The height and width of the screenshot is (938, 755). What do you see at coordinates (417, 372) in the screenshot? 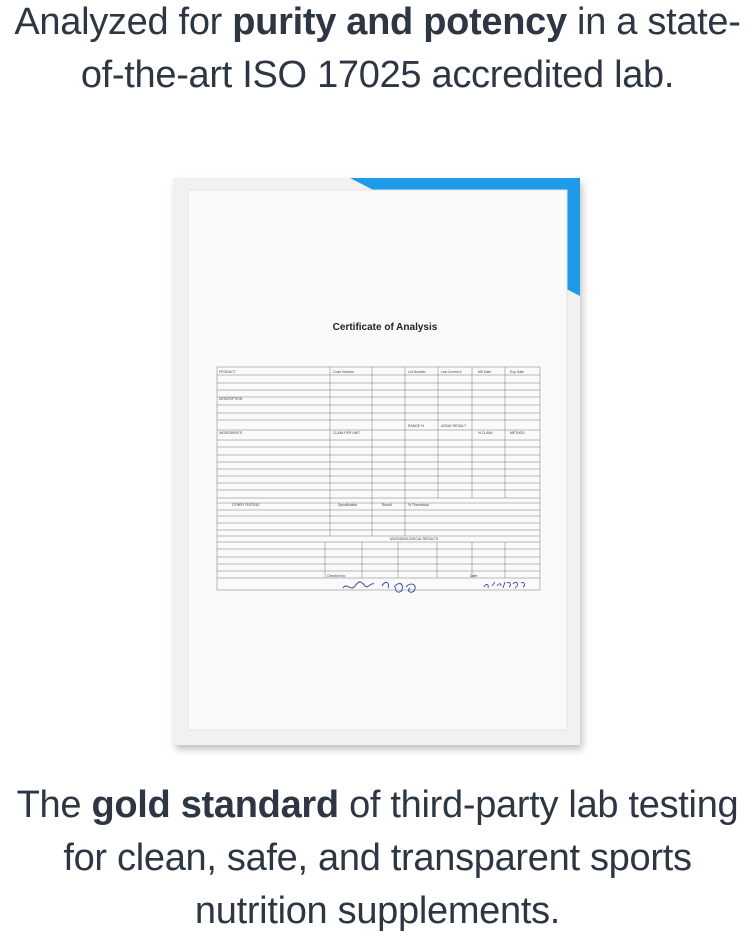
I see `table-label: Lot Number` at bounding box center [417, 372].